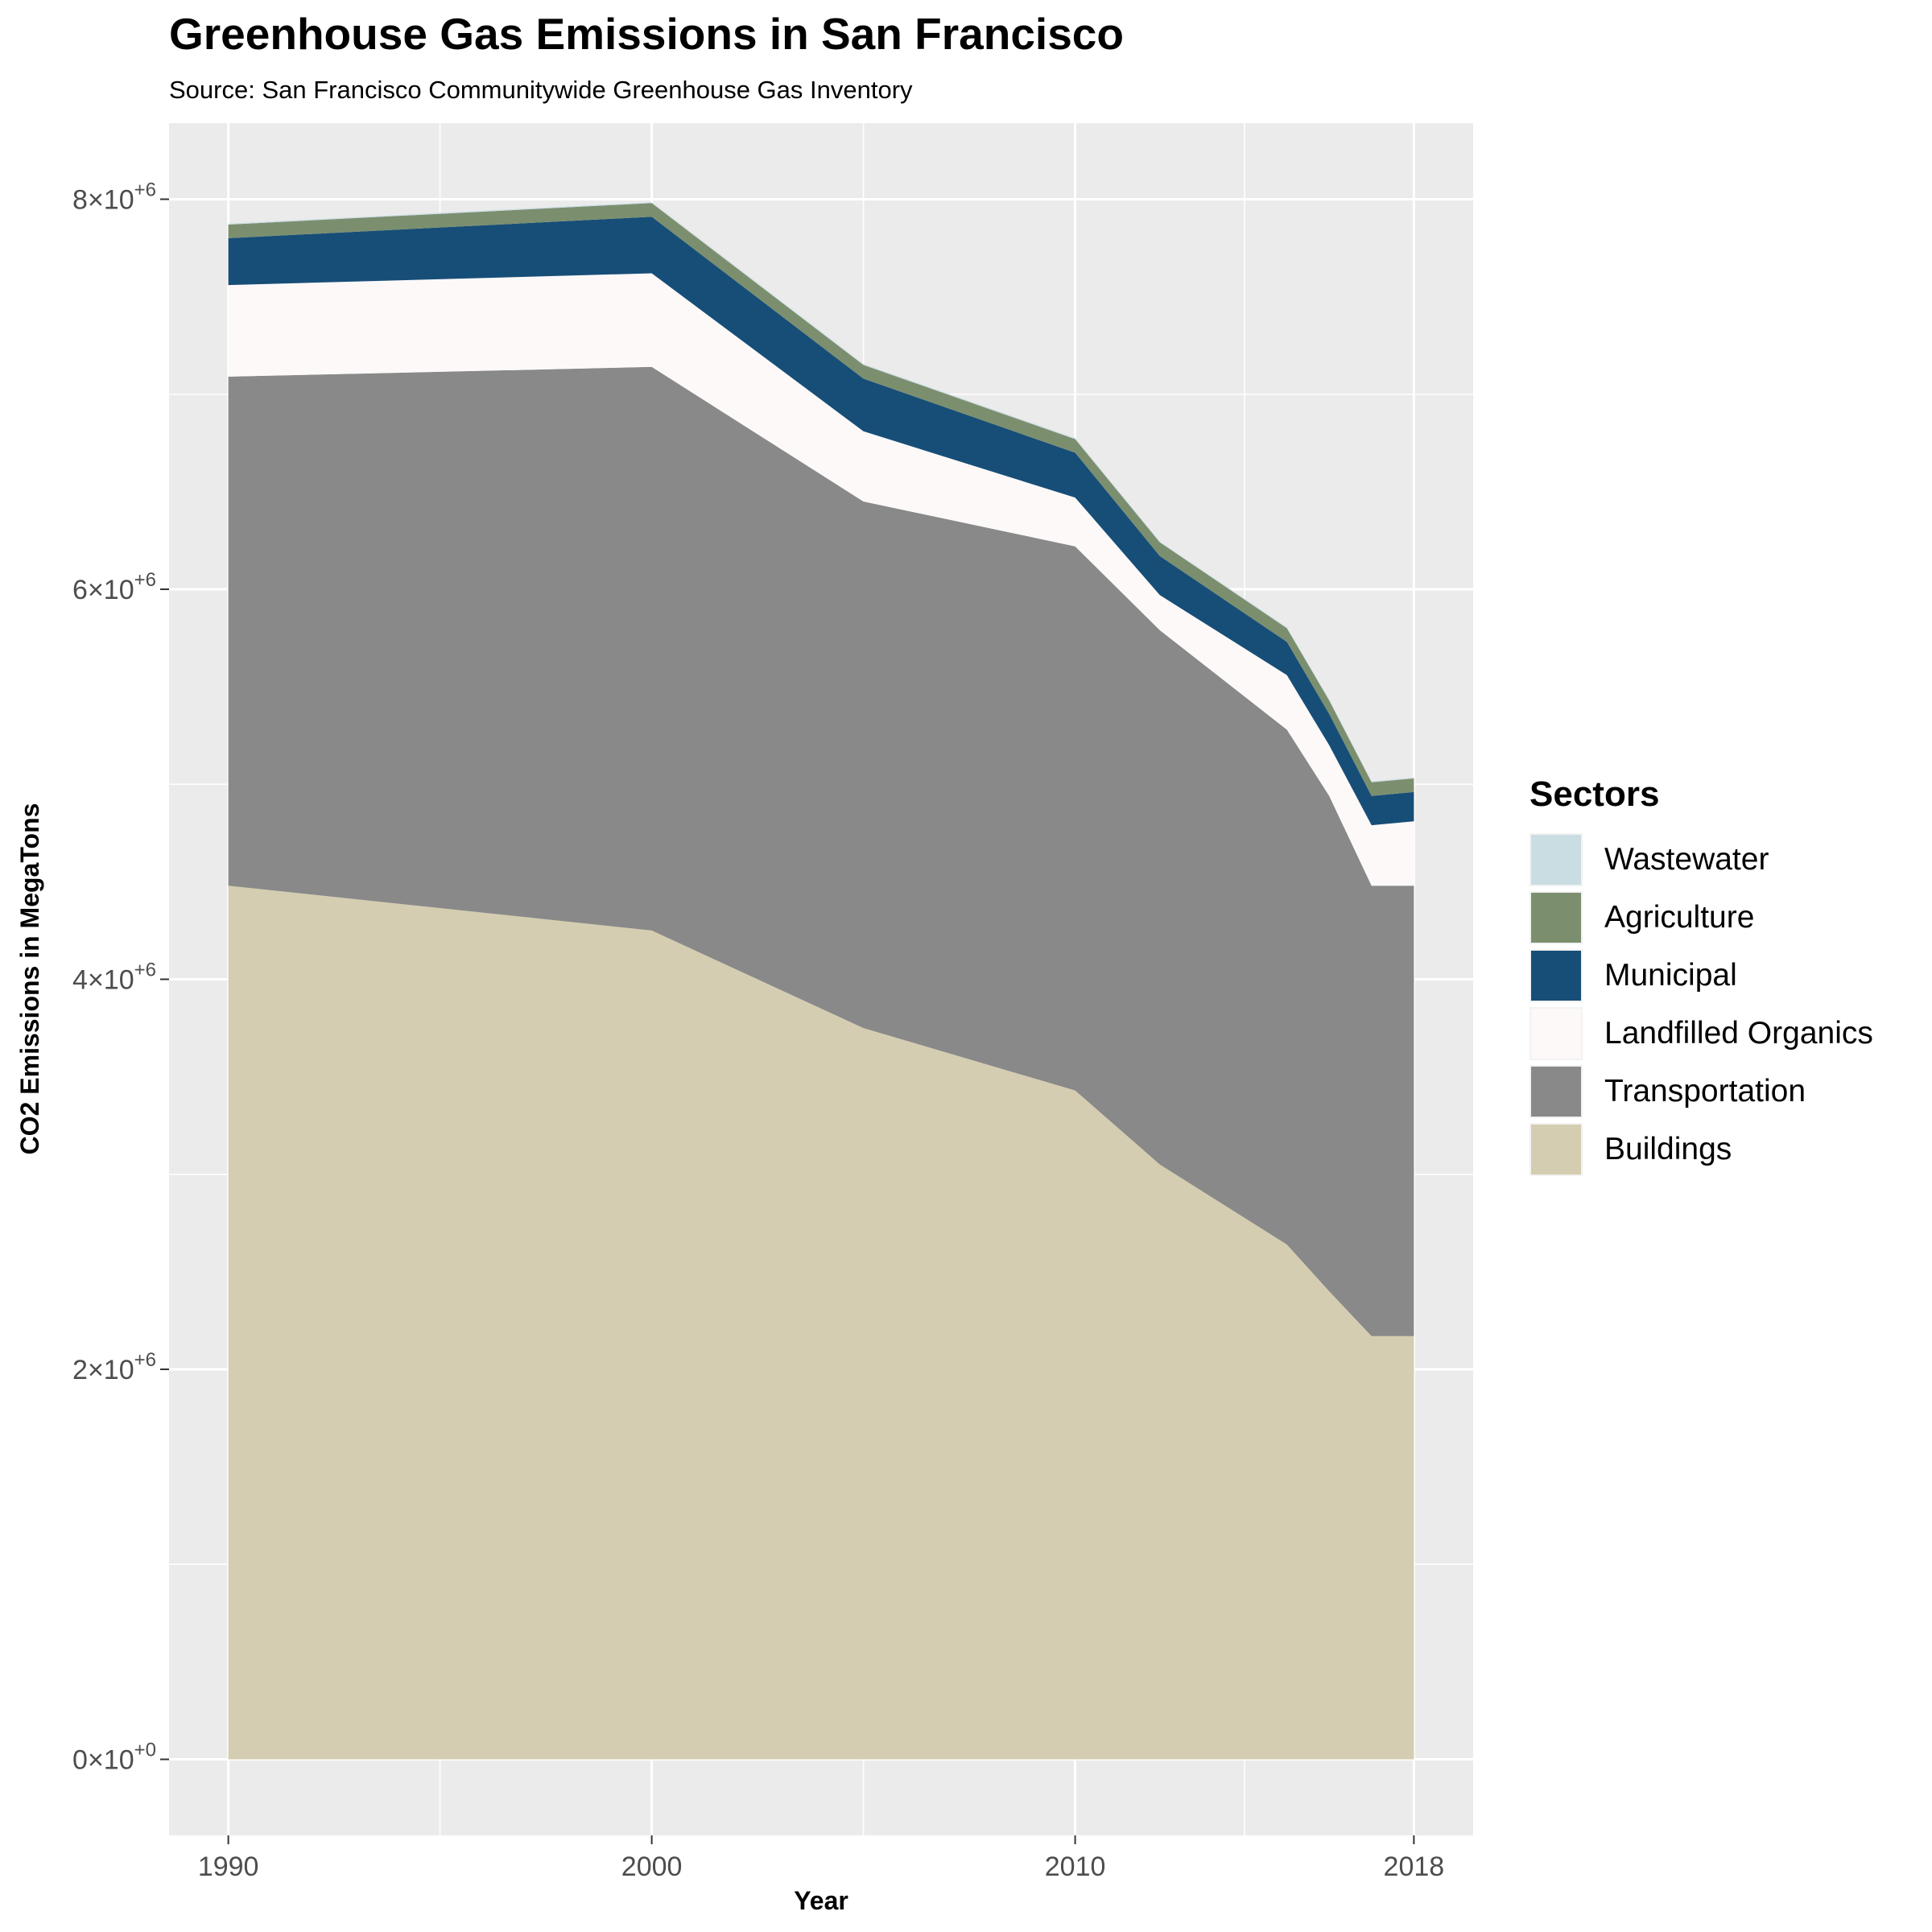 The height and width of the screenshot is (1932, 1932). Describe the element at coordinates (1668, 1149) in the screenshot. I see `legend-label-buildings: Buildings` at that location.